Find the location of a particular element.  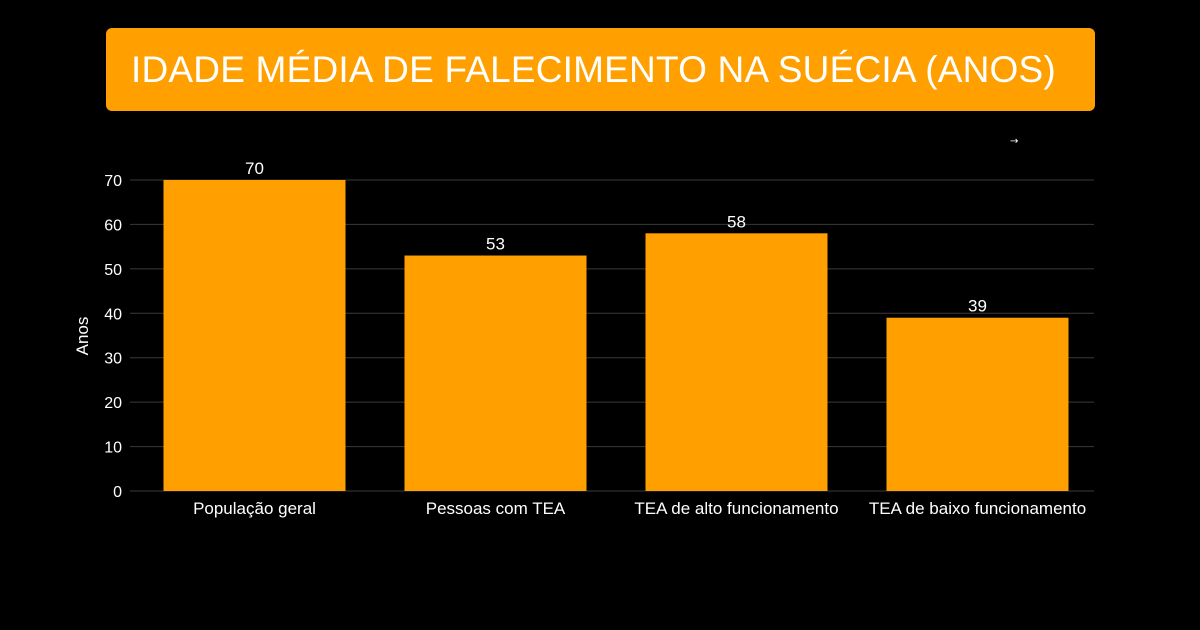

data-label: 53 is located at coordinates (495, 244).